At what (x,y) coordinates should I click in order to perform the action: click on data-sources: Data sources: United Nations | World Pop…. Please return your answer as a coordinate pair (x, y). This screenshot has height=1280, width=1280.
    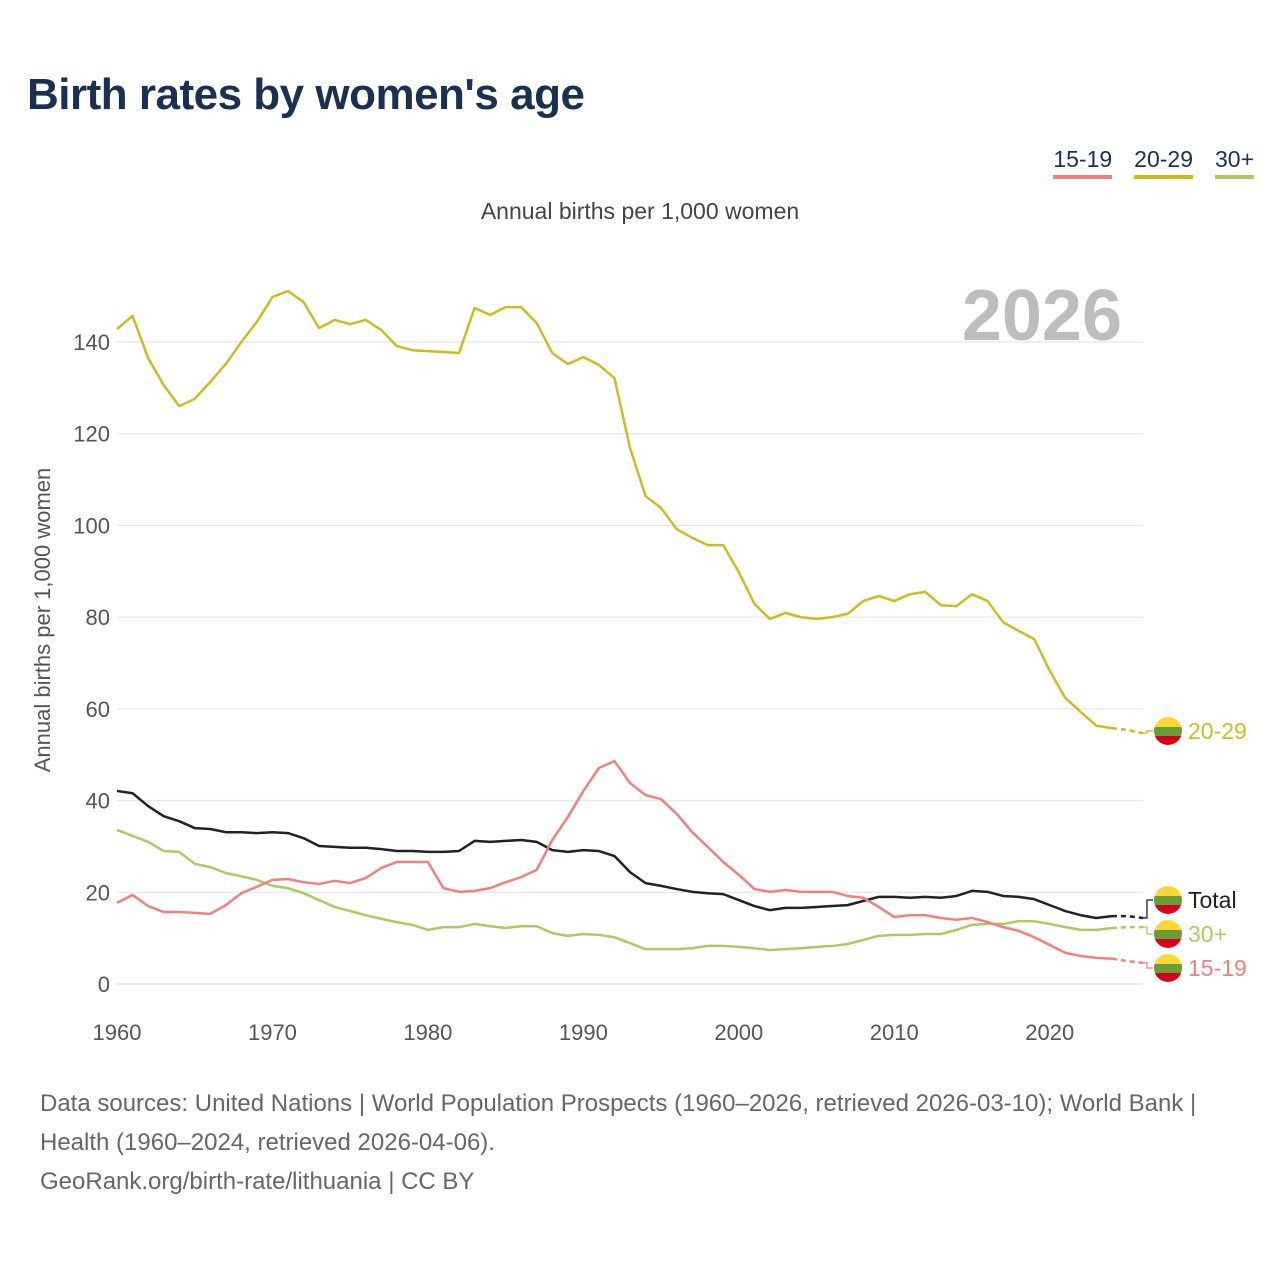
    Looking at the image, I should click on (618, 1123).